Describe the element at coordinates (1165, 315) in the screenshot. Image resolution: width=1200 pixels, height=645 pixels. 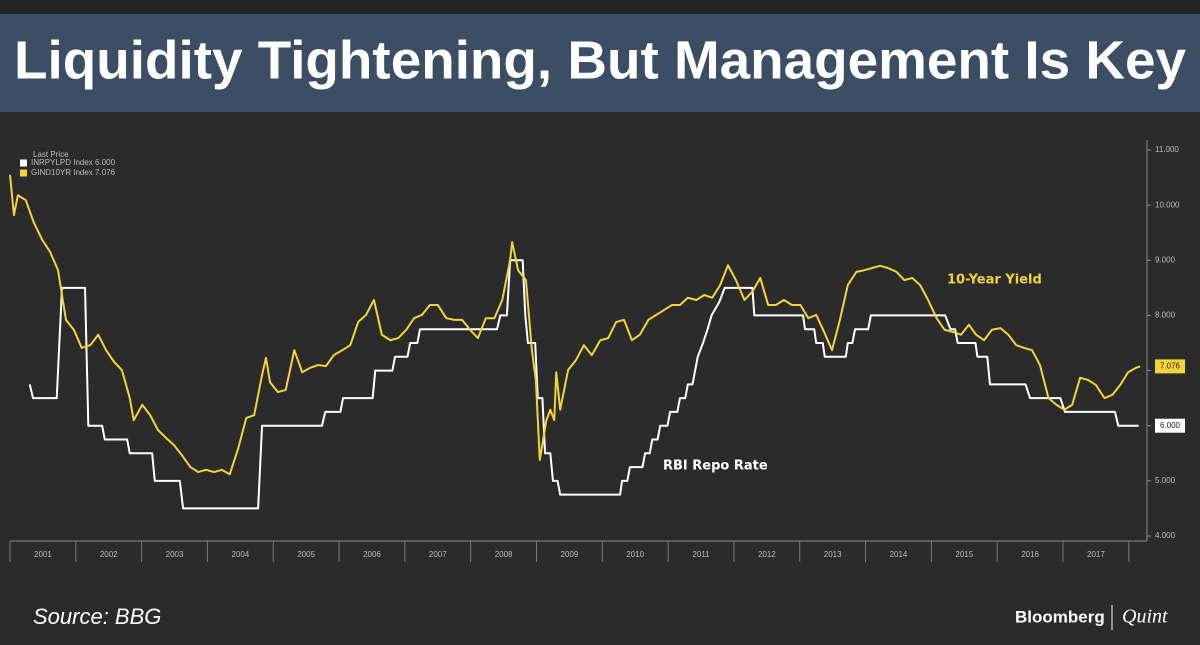
I see `y-tick-label: 8.000` at that location.